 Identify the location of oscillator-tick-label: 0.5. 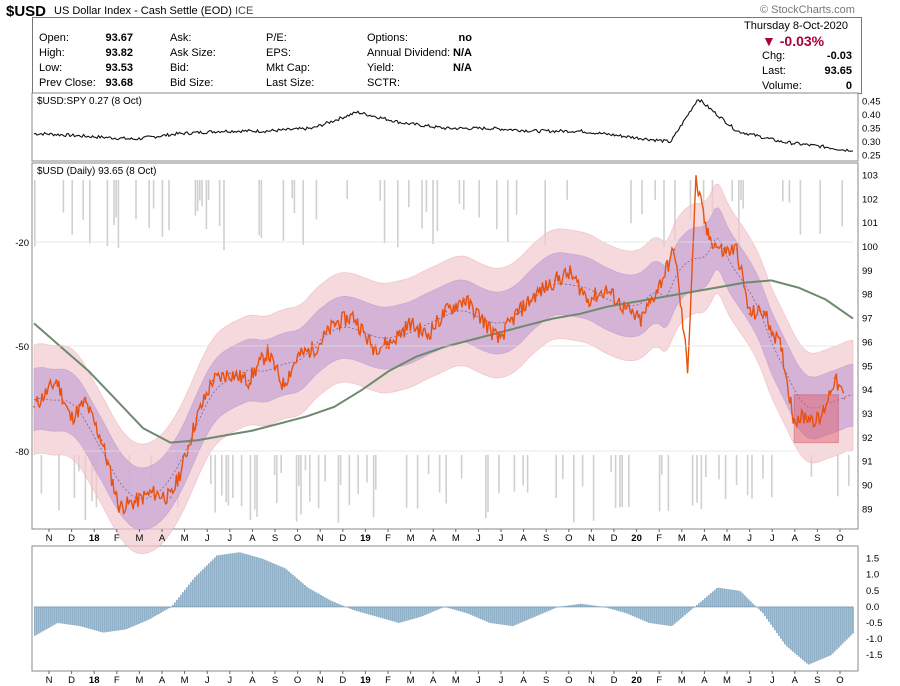
(872, 591).